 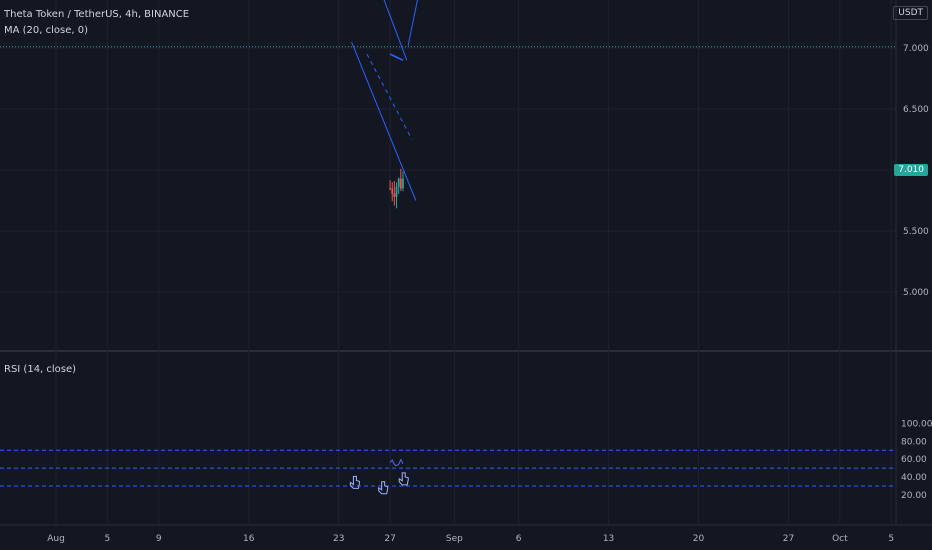 I want to click on rsi-tick-label: 60.00, so click(x=914, y=460).